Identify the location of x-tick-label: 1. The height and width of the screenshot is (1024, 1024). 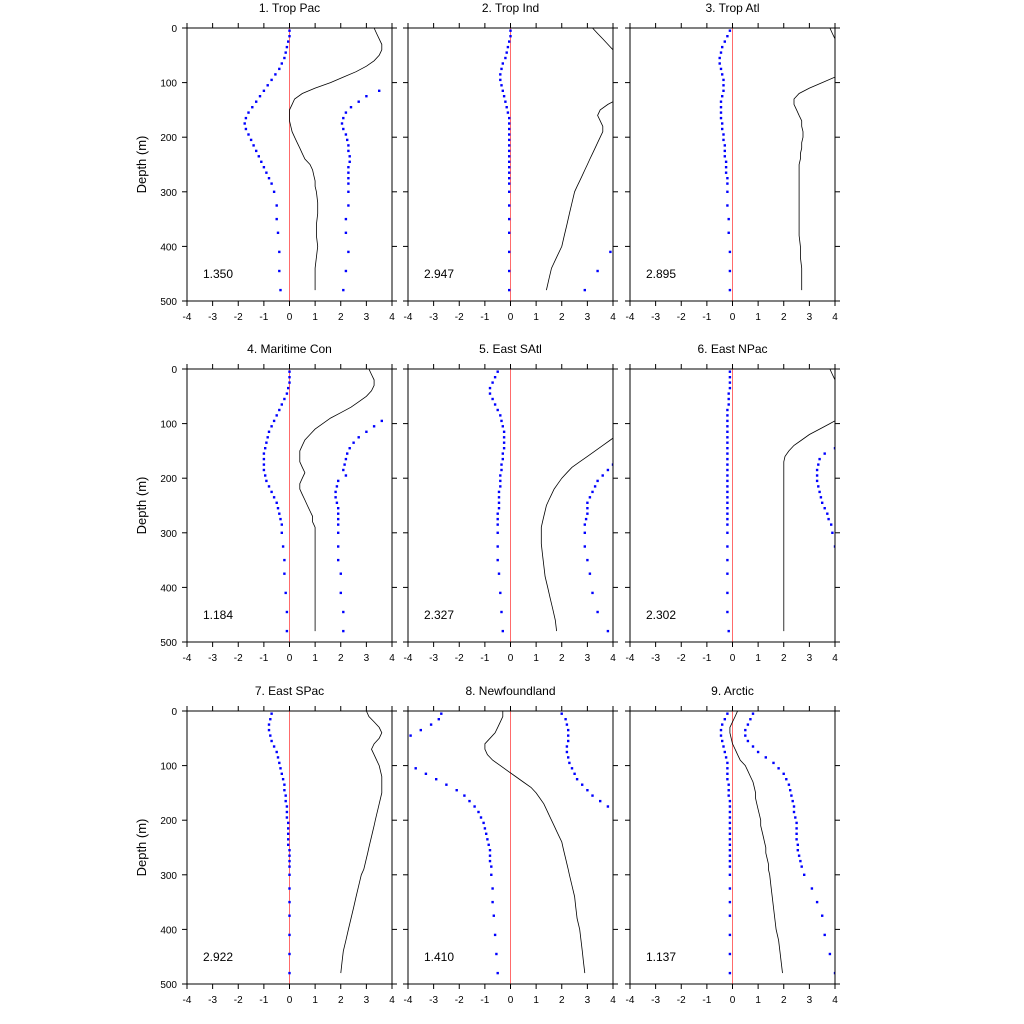
(315, 658).